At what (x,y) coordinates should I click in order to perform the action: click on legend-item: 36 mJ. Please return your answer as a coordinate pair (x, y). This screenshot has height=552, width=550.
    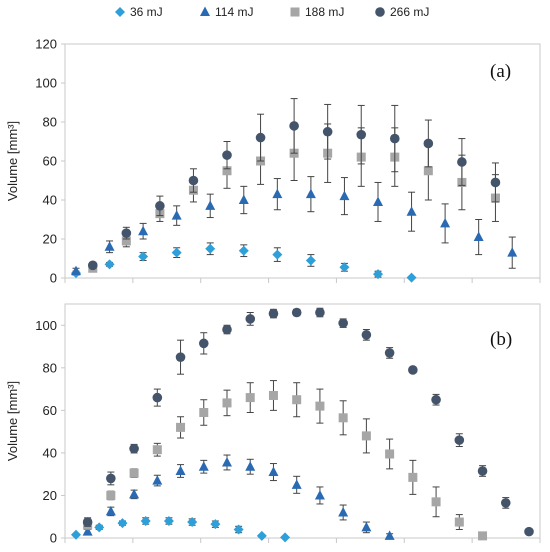
    Looking at the image, I should click on (139, 12).